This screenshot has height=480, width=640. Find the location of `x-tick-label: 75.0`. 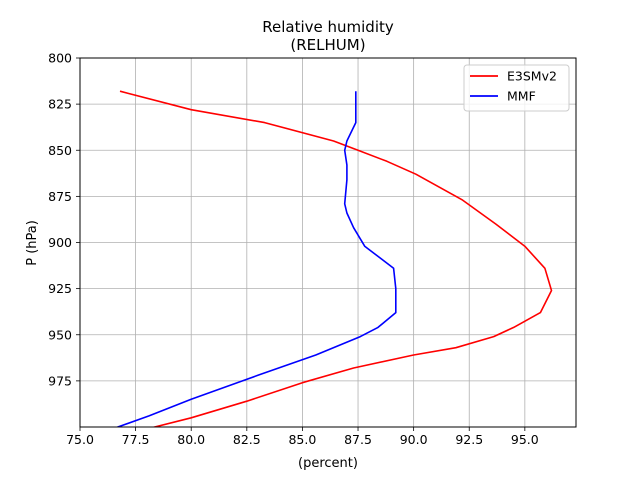

x-tick-label: 75.0 is located at coordinates (80, 439).